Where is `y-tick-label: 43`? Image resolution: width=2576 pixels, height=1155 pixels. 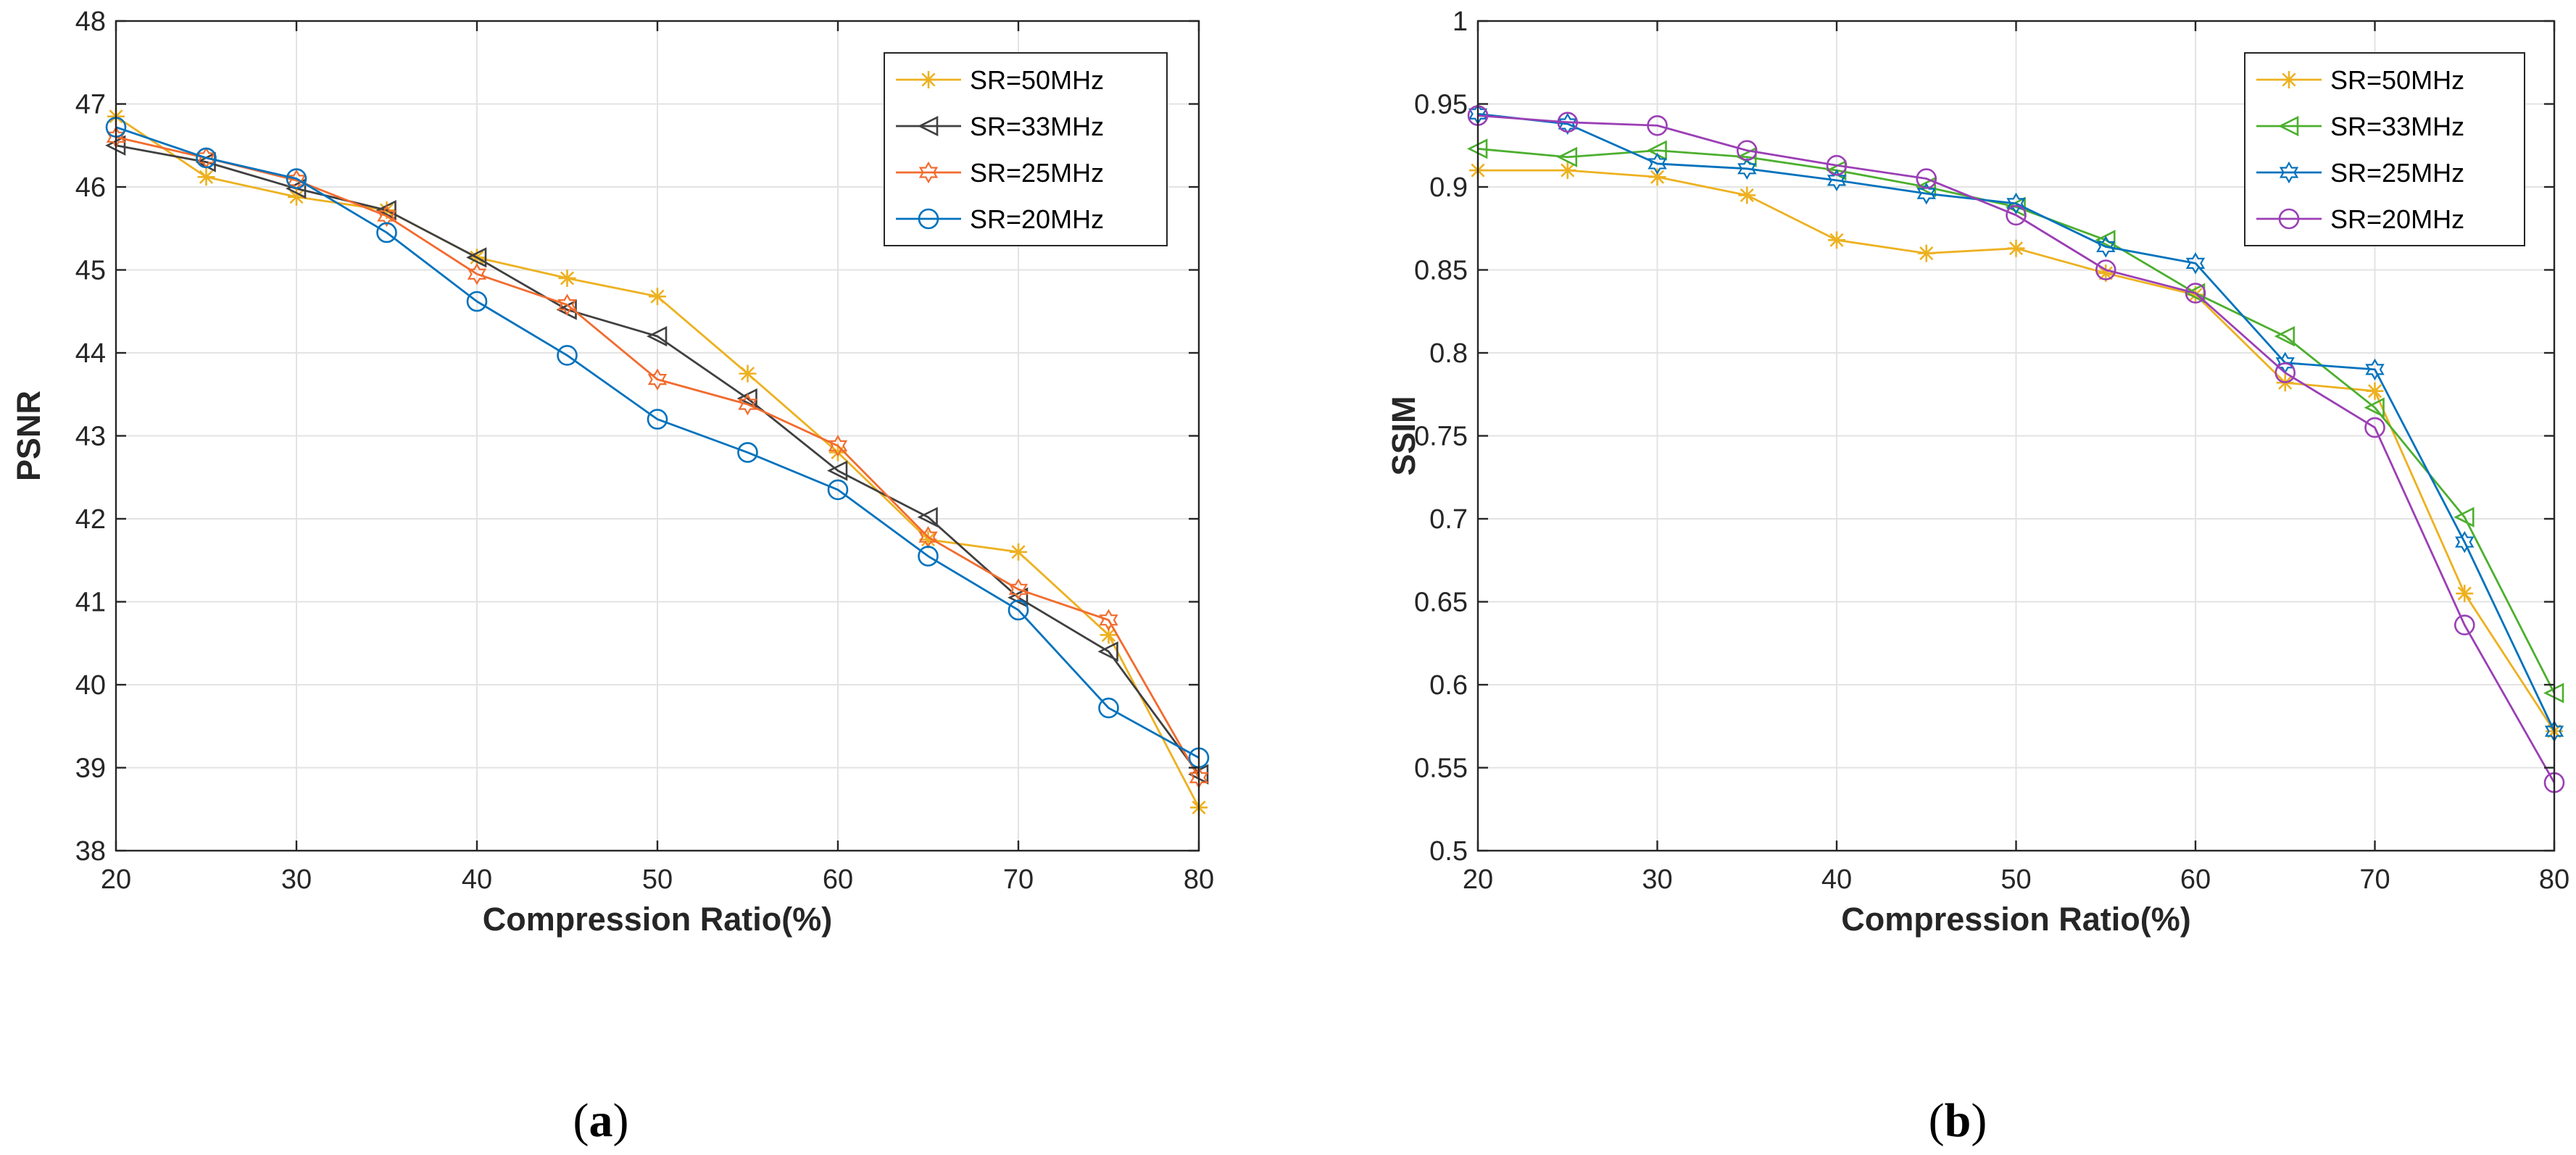 y-tick-label: 43 is located at coordinates (90, 437).